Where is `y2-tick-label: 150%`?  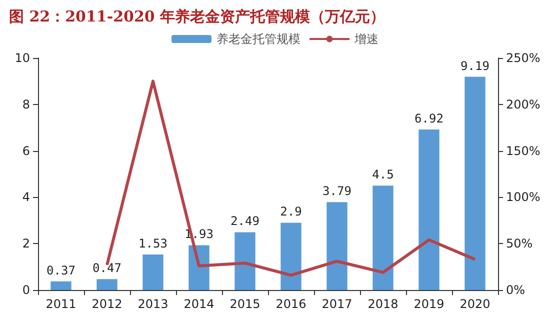
y2-tick-label: 150% is located at coordinates (523, 151).